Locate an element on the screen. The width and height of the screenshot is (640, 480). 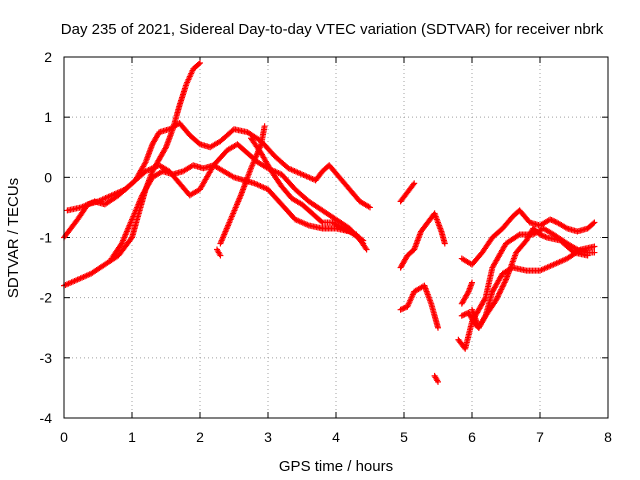
y-tick-labels: -4 -3 -2 -1 0 1 2 is located at coordinates (46, 237).